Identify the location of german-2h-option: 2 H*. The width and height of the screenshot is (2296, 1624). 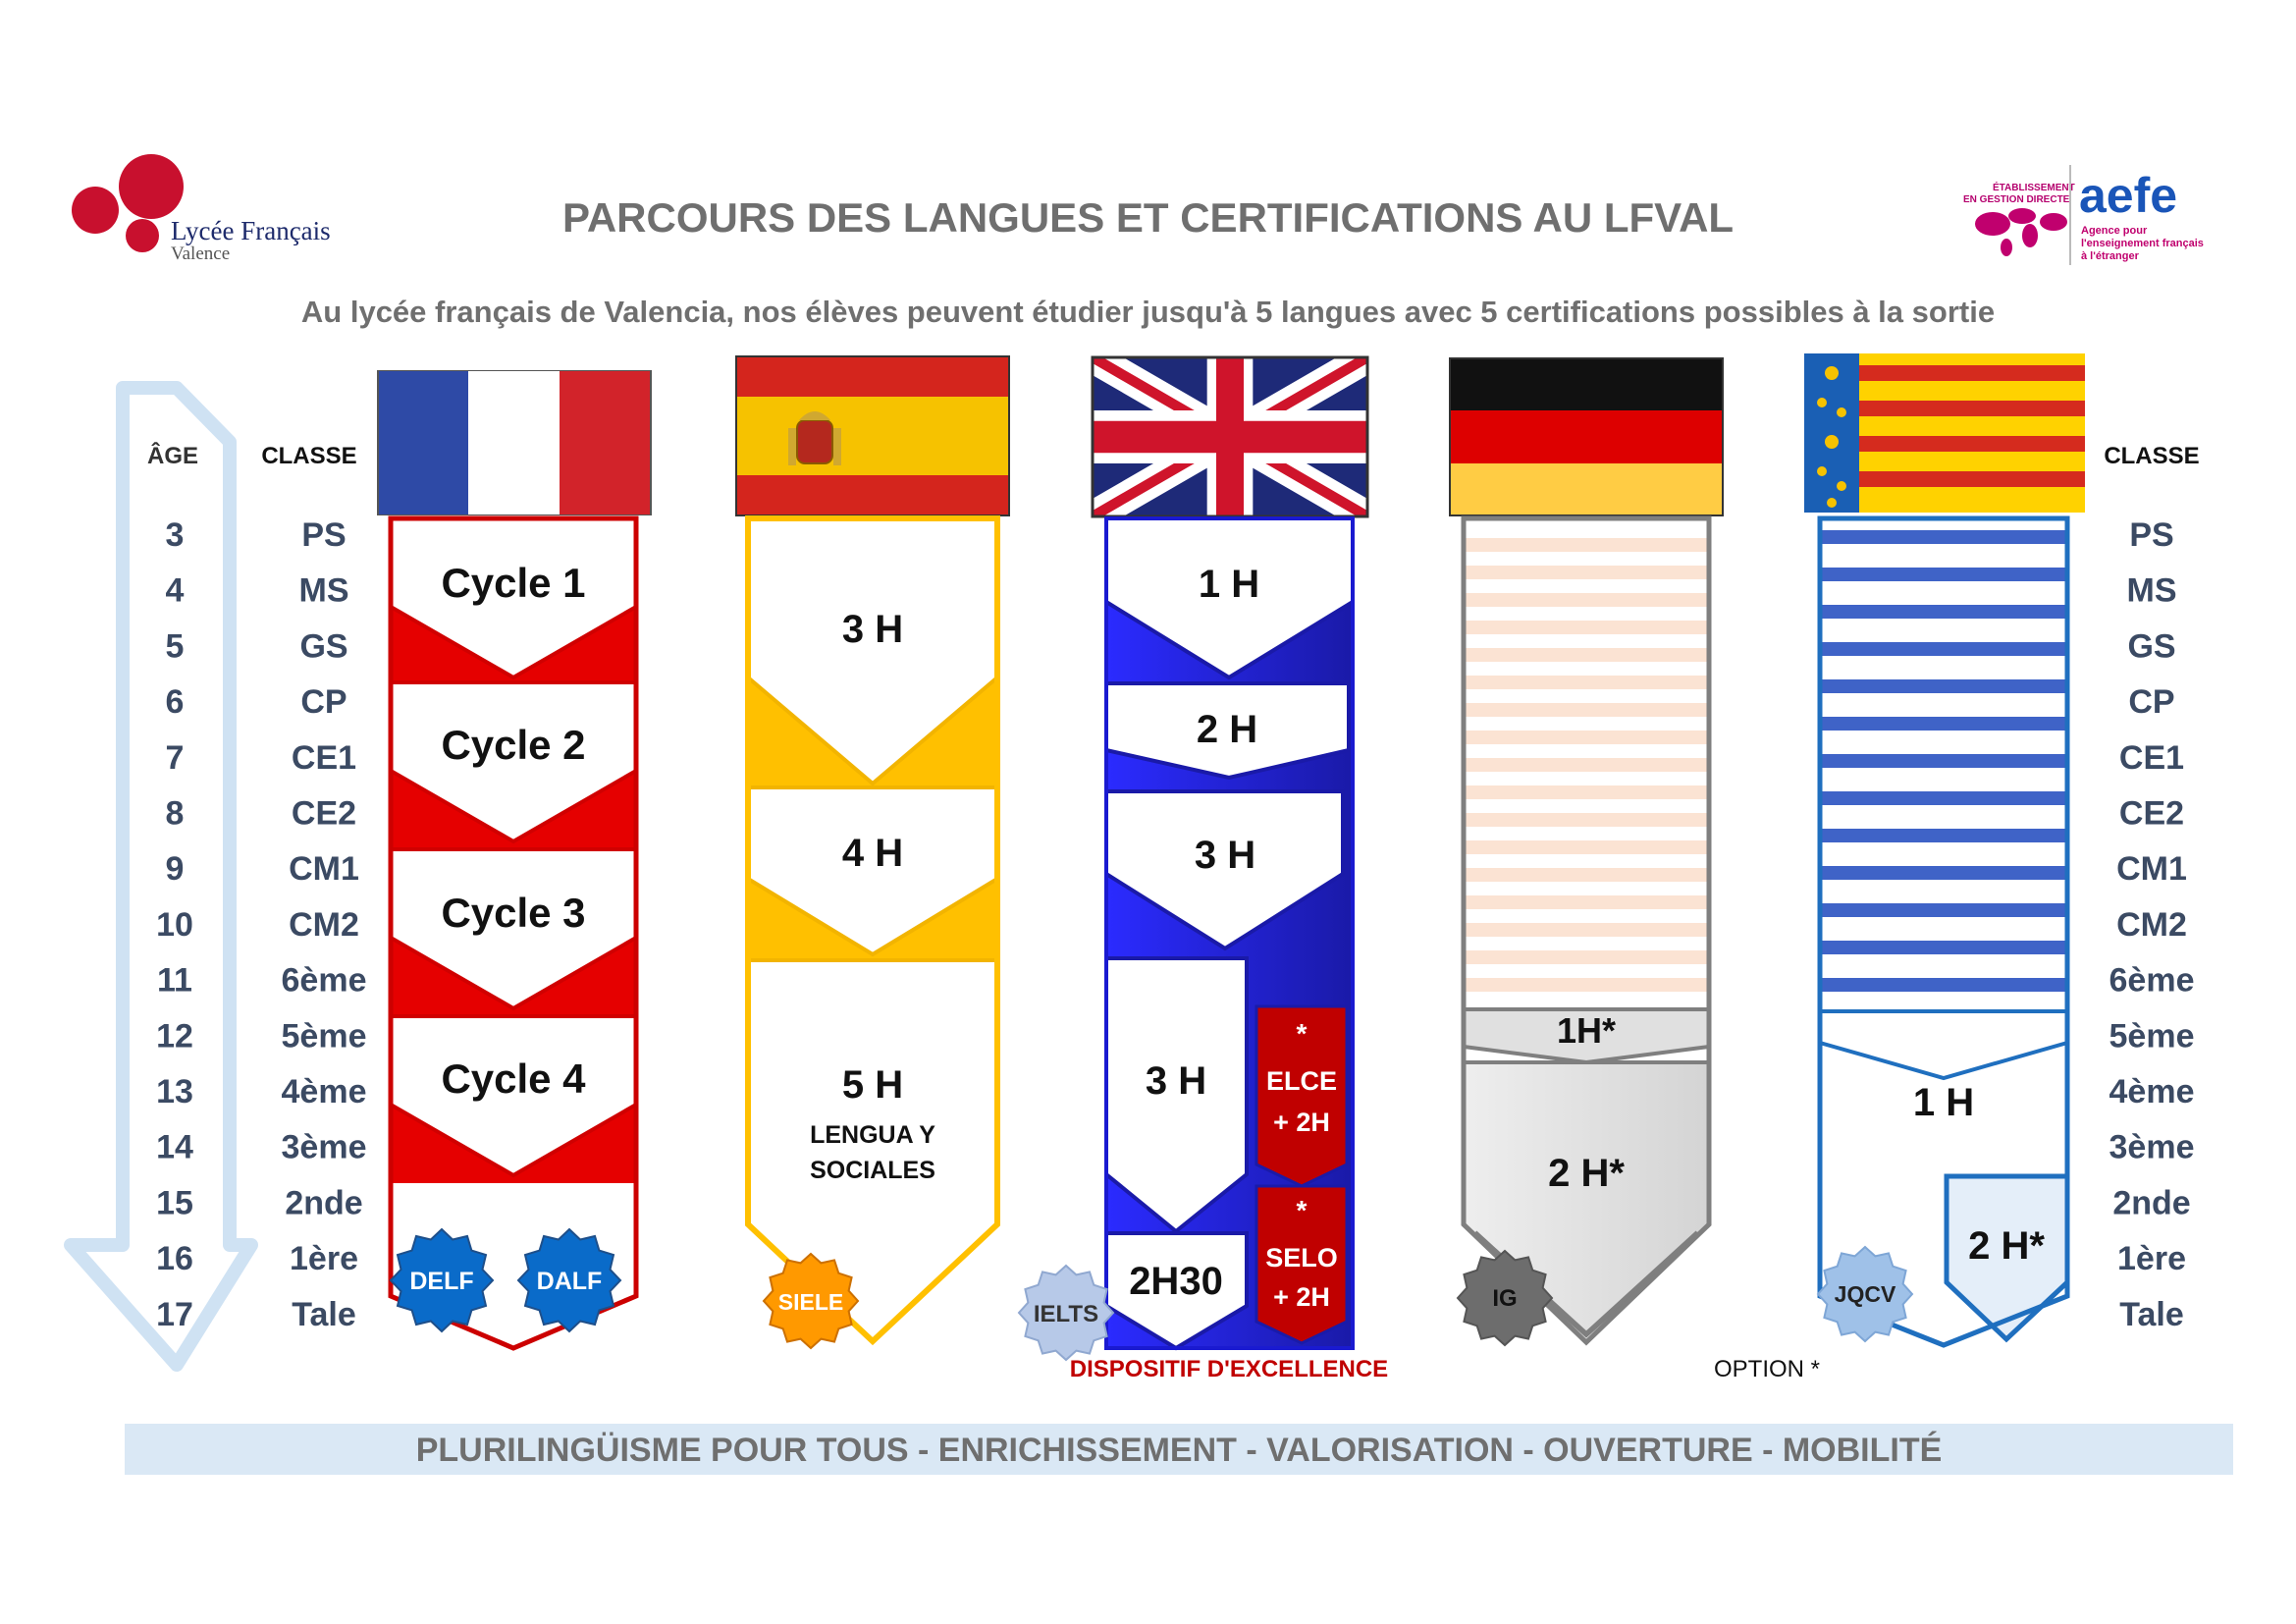
(1587, 1173).